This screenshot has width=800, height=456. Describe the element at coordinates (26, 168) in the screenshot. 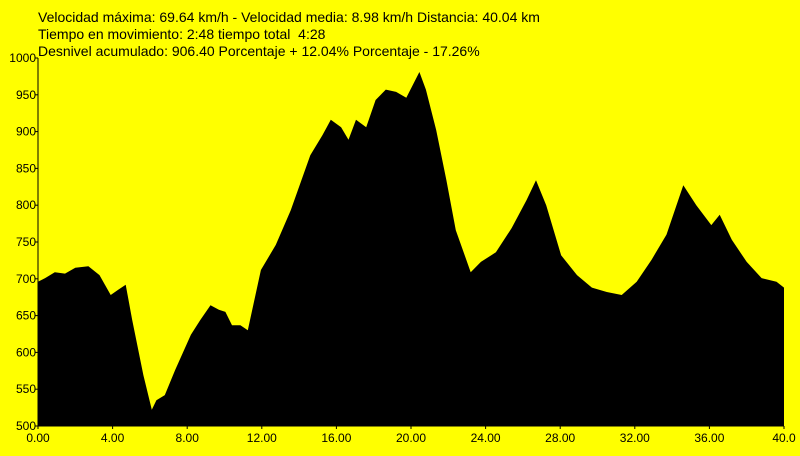

I see `y-tick-label: 850` at that location.